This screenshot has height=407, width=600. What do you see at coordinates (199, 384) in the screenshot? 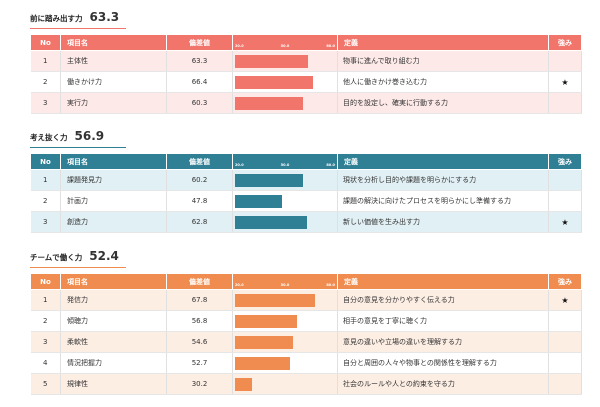
I see `row-deviation: 30.2` at bounding box center [199, 384].